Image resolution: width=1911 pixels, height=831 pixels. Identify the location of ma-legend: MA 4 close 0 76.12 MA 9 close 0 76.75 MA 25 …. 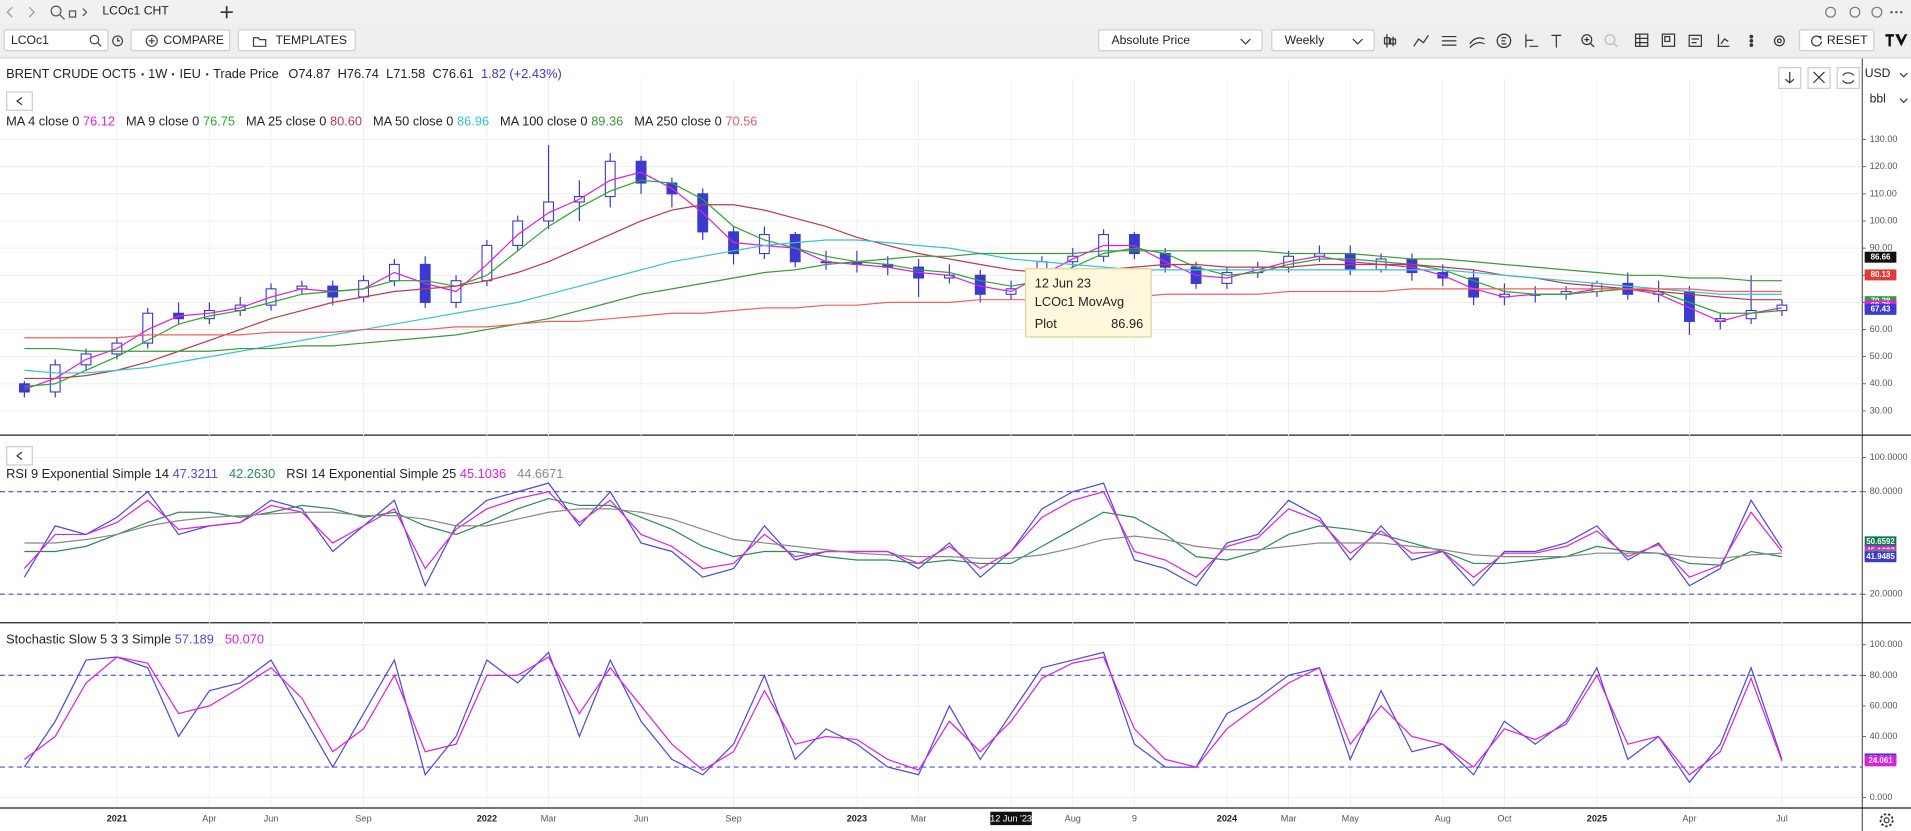
(387, 122).